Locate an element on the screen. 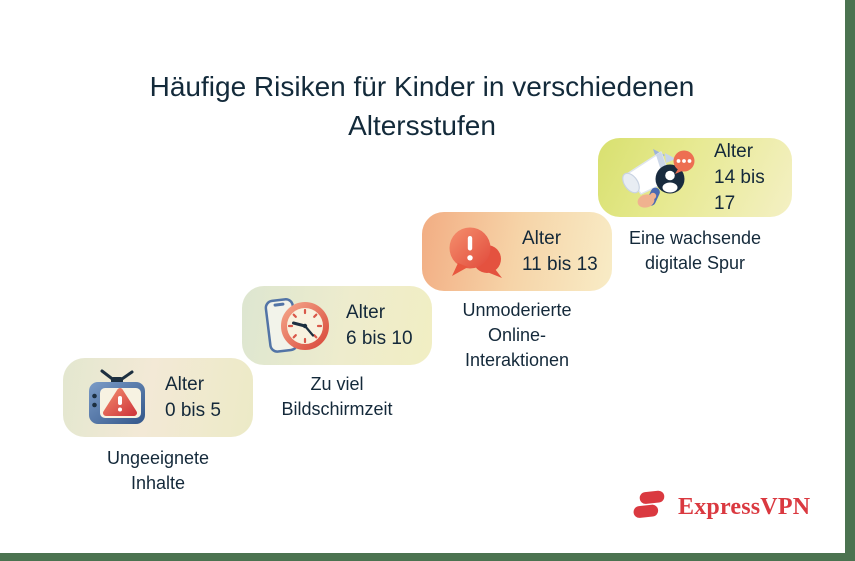  age-label: Alter 14 bis 17 is located at coordinates (739, 177).